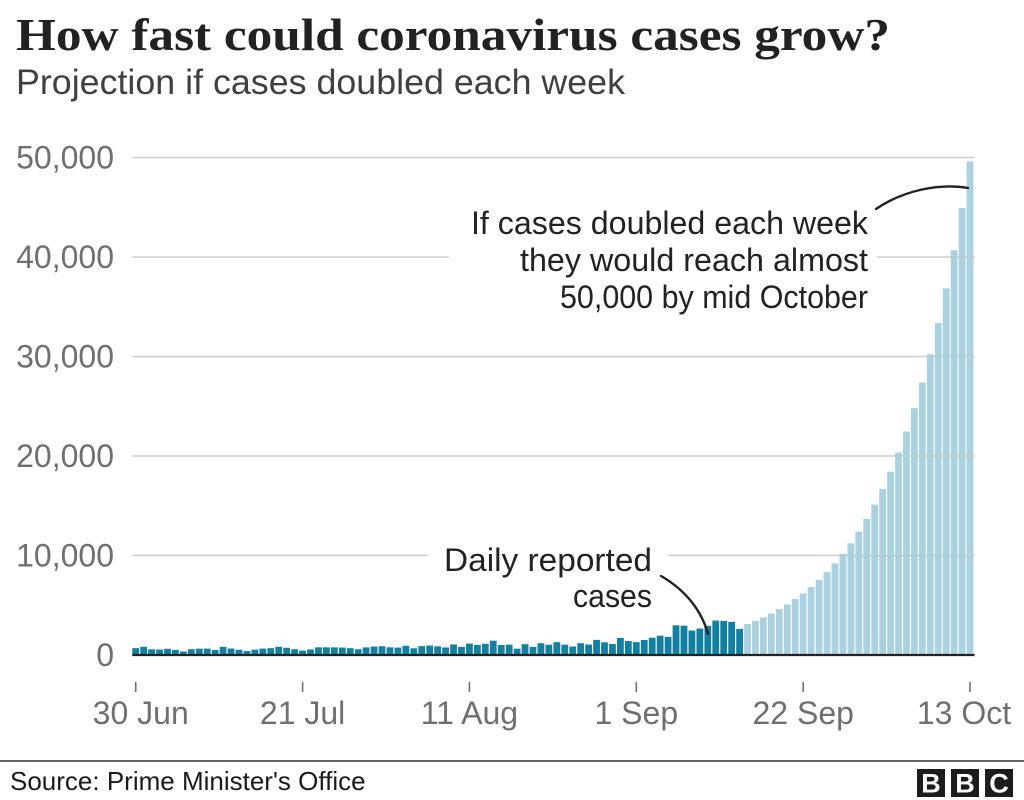 This screenshot has width=1024, height=800. What do you see at coordinates (694, 260) in the screenshot?
I see `svg-text: they would reach almost` at bounding box center [694, 260].